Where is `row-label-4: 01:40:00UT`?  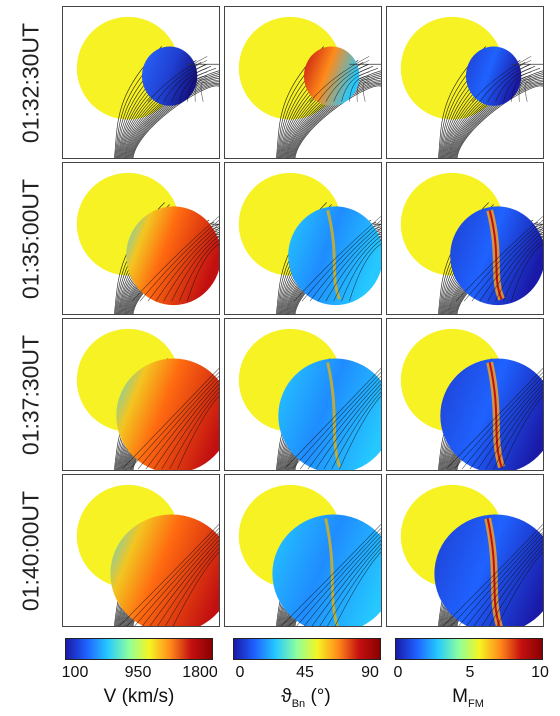 row-label-4: 01:40:00UT is located at coordinates (31, 550).